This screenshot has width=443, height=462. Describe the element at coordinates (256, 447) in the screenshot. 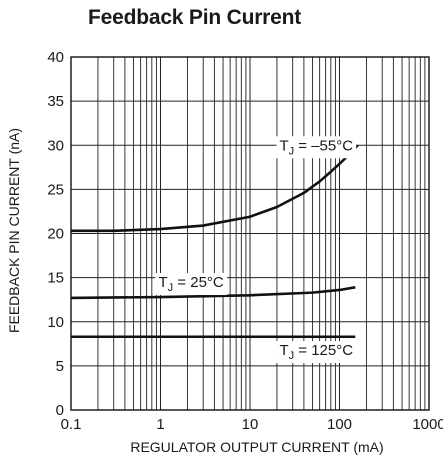

I see `x-axis-label: REGULATOR OUTPUT CURRENT (mA)` at that location.